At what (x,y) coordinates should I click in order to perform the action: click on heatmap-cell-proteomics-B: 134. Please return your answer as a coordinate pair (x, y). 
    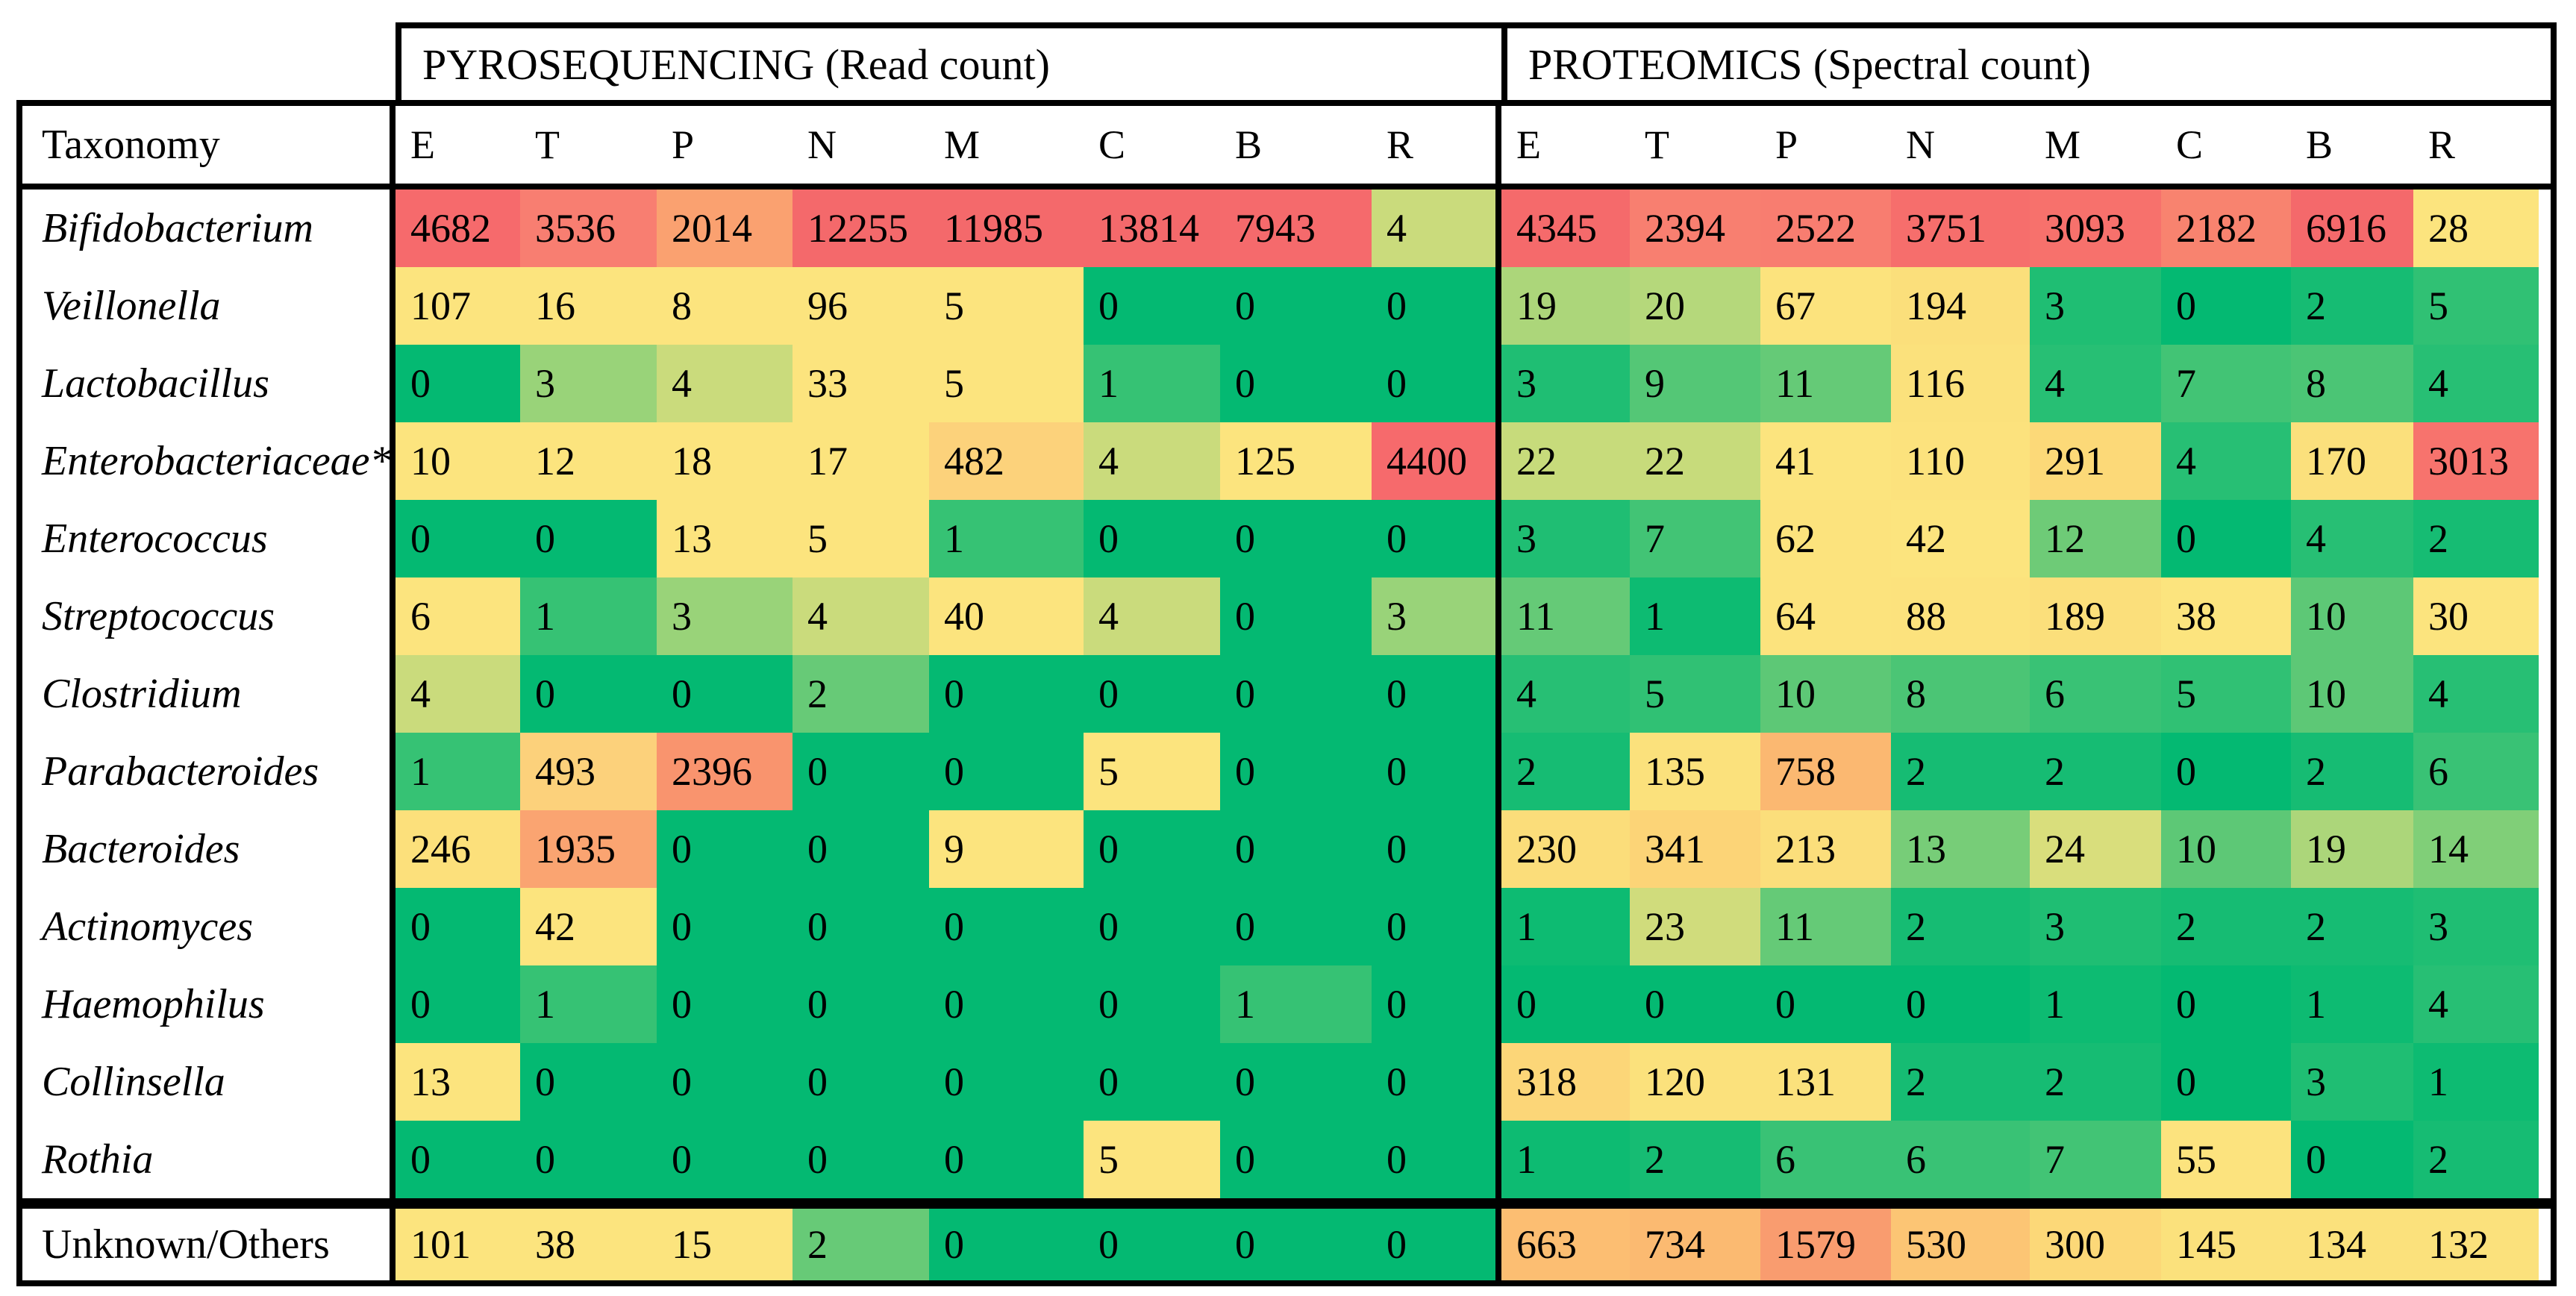
    Looking at the image, I should click on (2352, 1244).